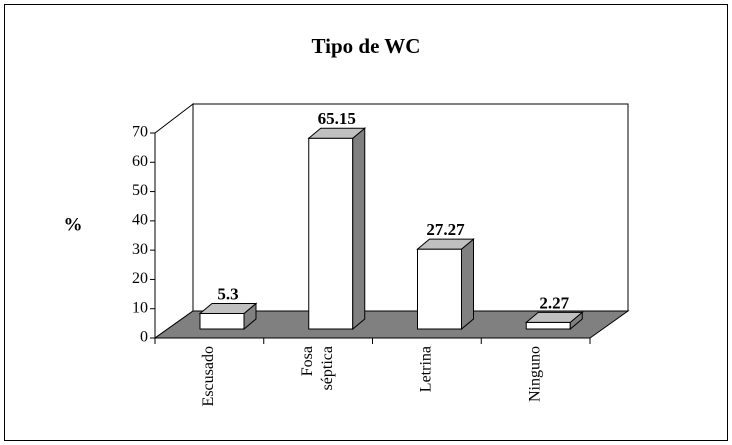 This screenshot has width=732, height=445. I want to click on y-tick-label: 70, so click(140, 132).